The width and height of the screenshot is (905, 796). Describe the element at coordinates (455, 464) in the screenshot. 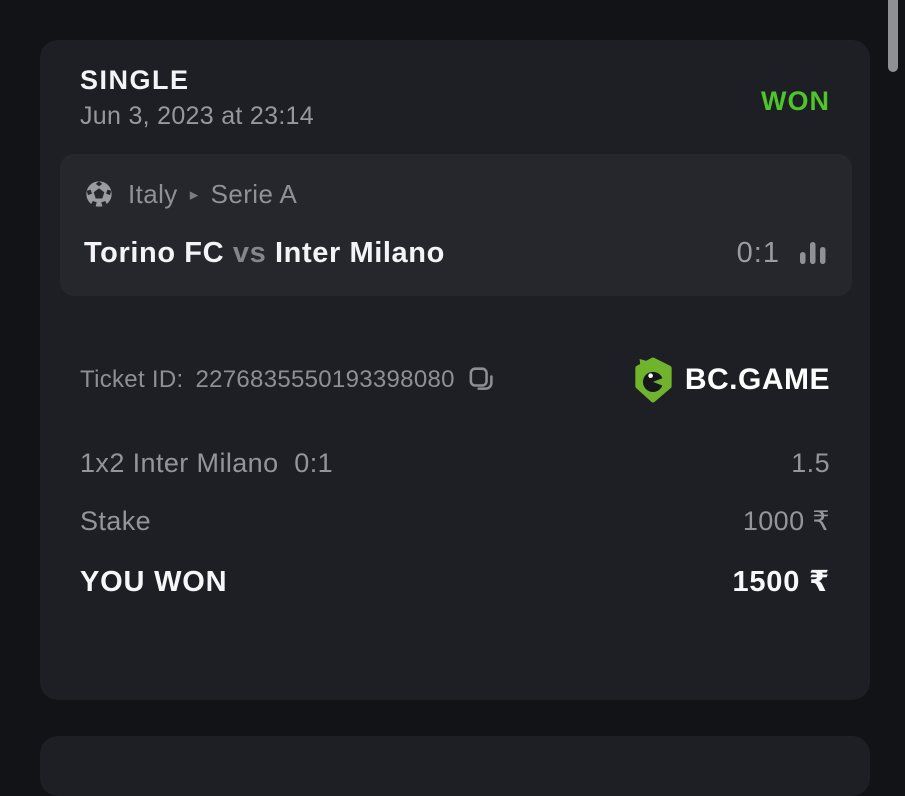

I see `market-row: 1x2 Inter Milano 0:1 1.5` at that location.